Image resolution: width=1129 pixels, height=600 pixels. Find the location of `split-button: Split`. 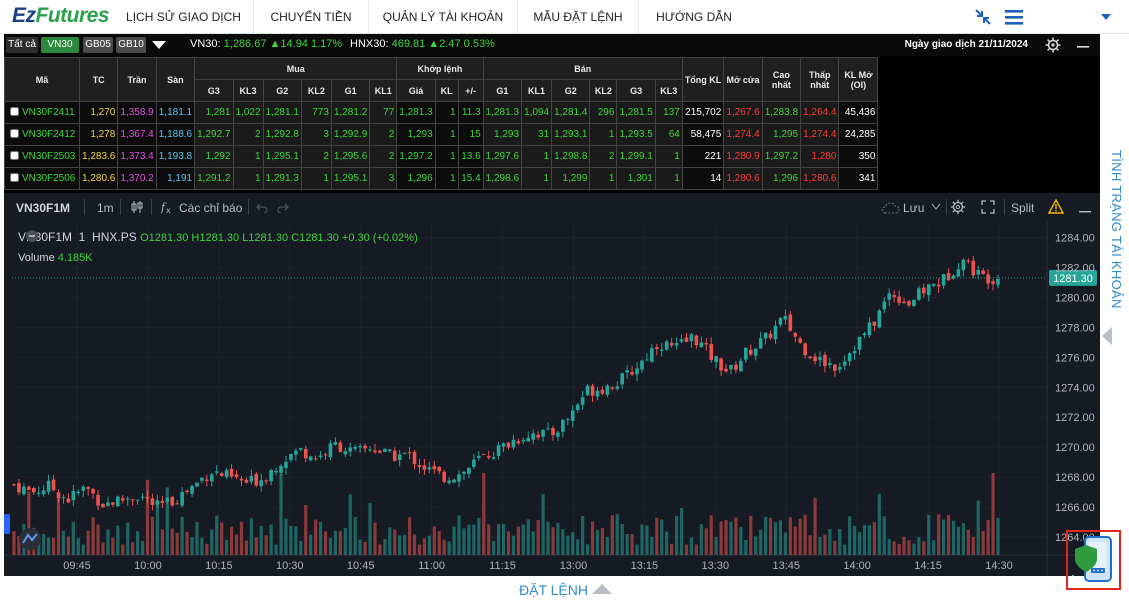

split-button: Split is located at coordinates (1023, 208).